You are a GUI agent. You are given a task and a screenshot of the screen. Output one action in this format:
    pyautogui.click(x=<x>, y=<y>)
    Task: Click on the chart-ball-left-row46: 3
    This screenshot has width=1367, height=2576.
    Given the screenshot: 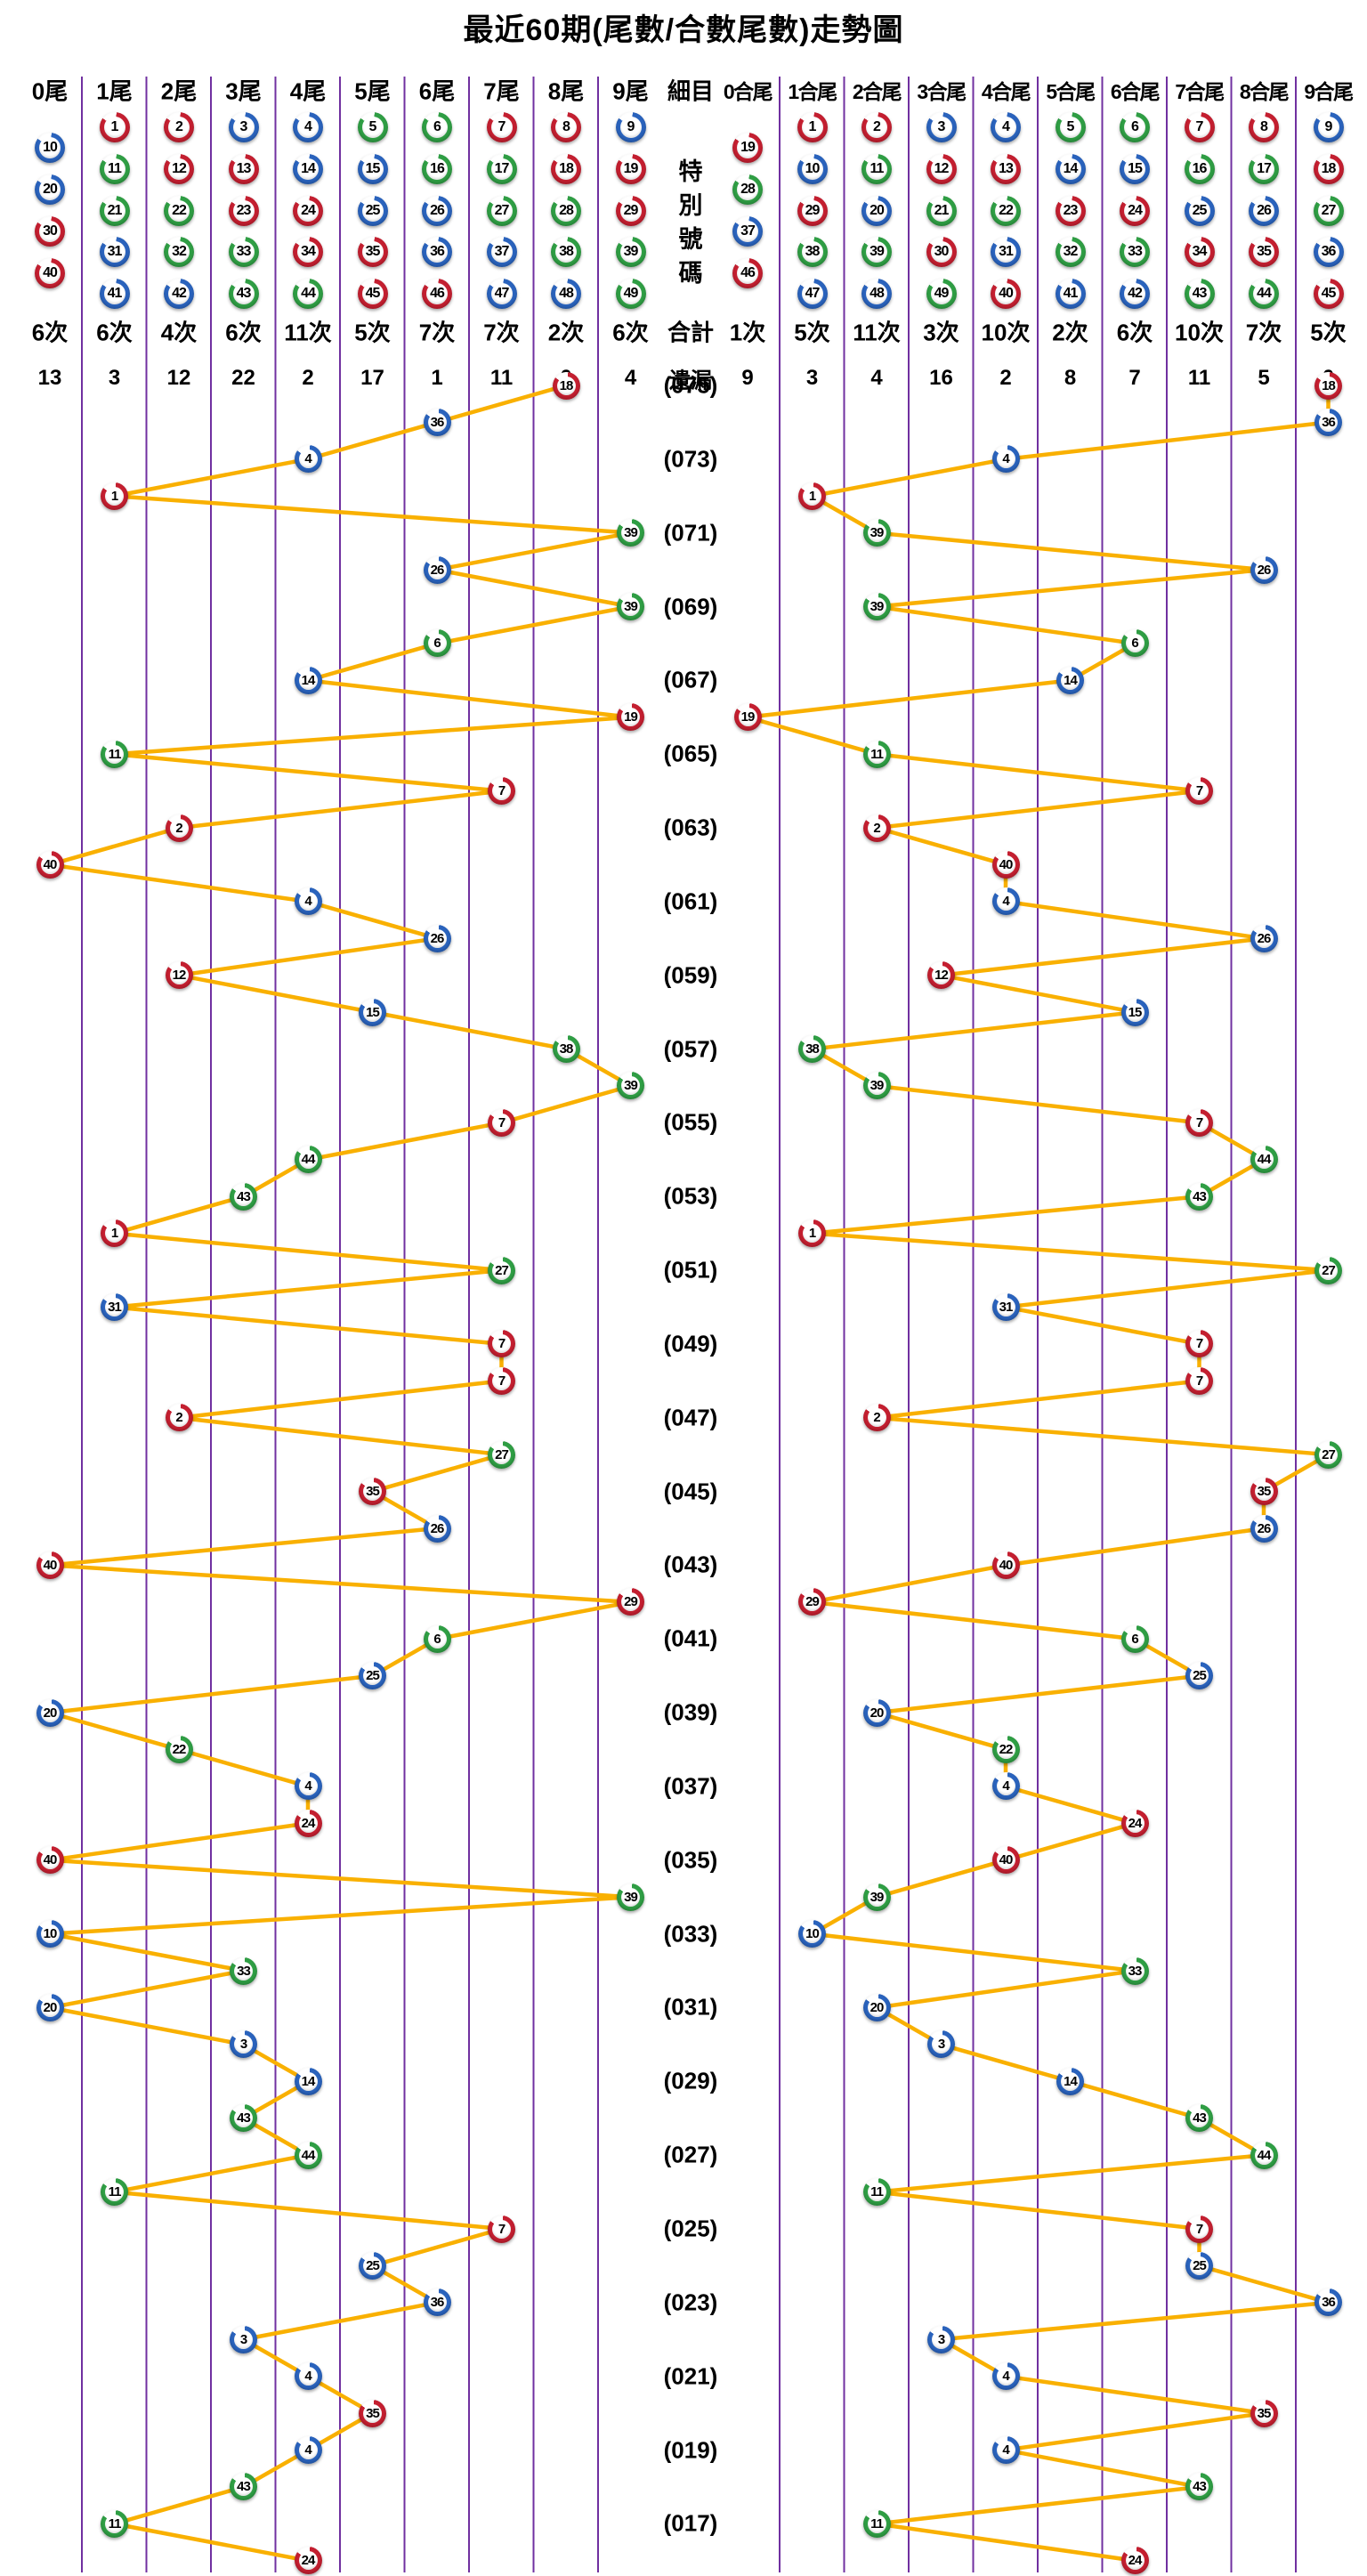 What is the action you would take?
    pyautogui.click(x=243, y=2044)
    